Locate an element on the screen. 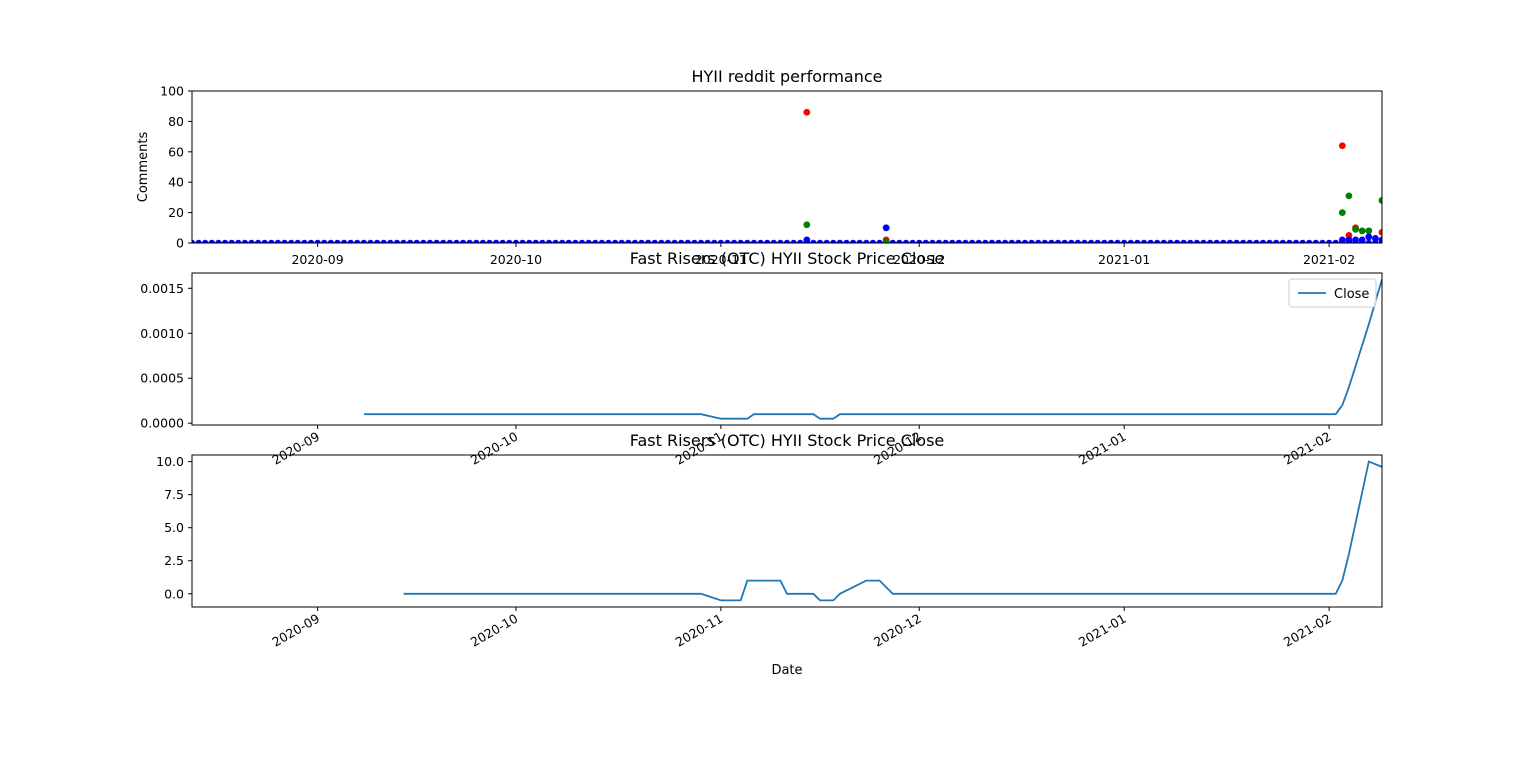 This screenshot has height=759, width=1536. legend-box is located at coordinates (1332, 293).